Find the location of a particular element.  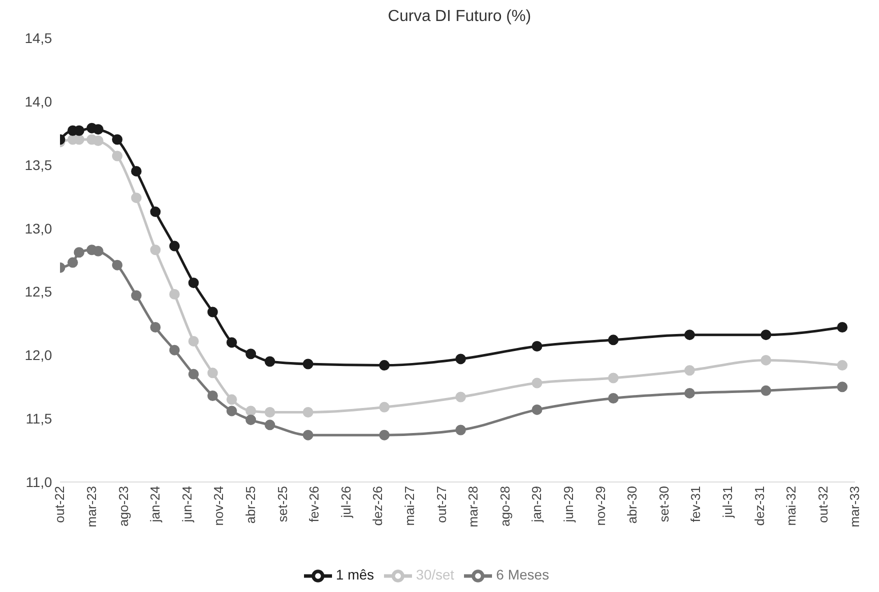

x-tick-label: fev-31 is located at coordinates (696, 504).